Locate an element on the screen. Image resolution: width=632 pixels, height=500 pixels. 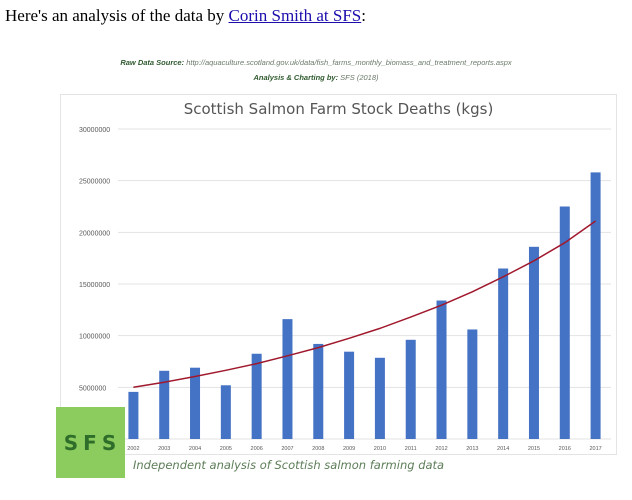
data-source-label: Raw Data Source: is located at coordinates (152, 62).